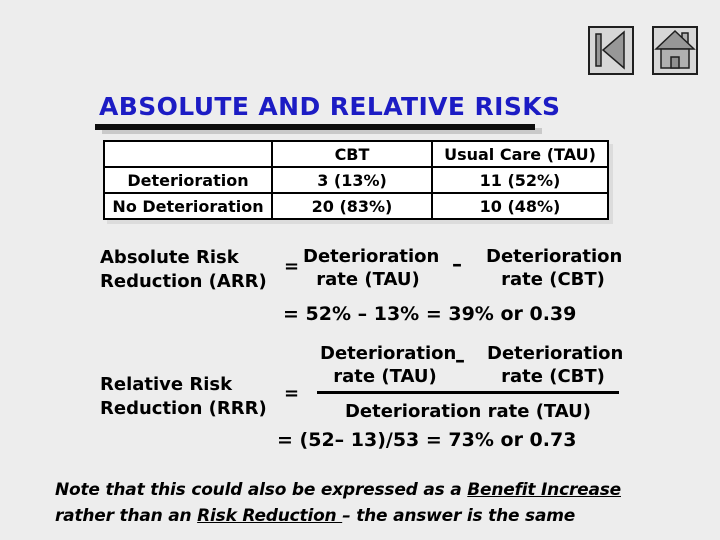 This screenshot has width=720, height=540. Describe the element at coordinates (459, 516) in the screenshot. I see `footnote-line2-suffix: – the answer is the same` at that location.